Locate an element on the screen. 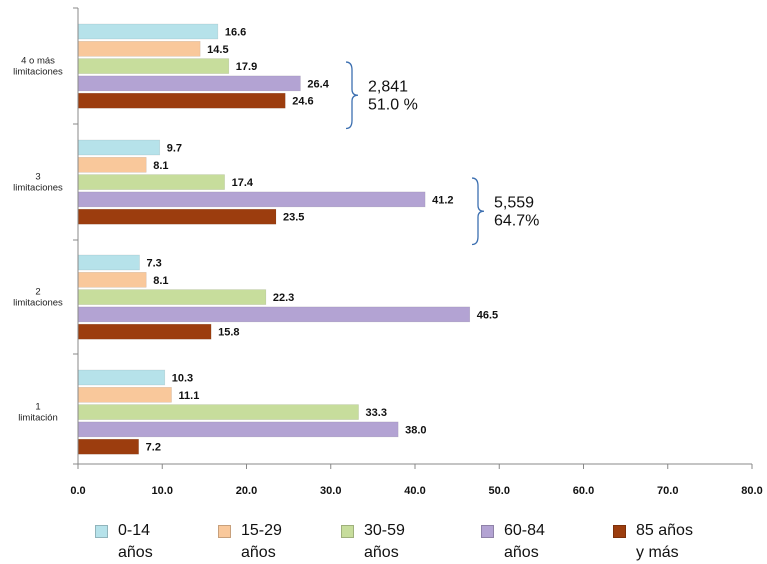  data-label: 10.3 is located at coordinates (182, 379).